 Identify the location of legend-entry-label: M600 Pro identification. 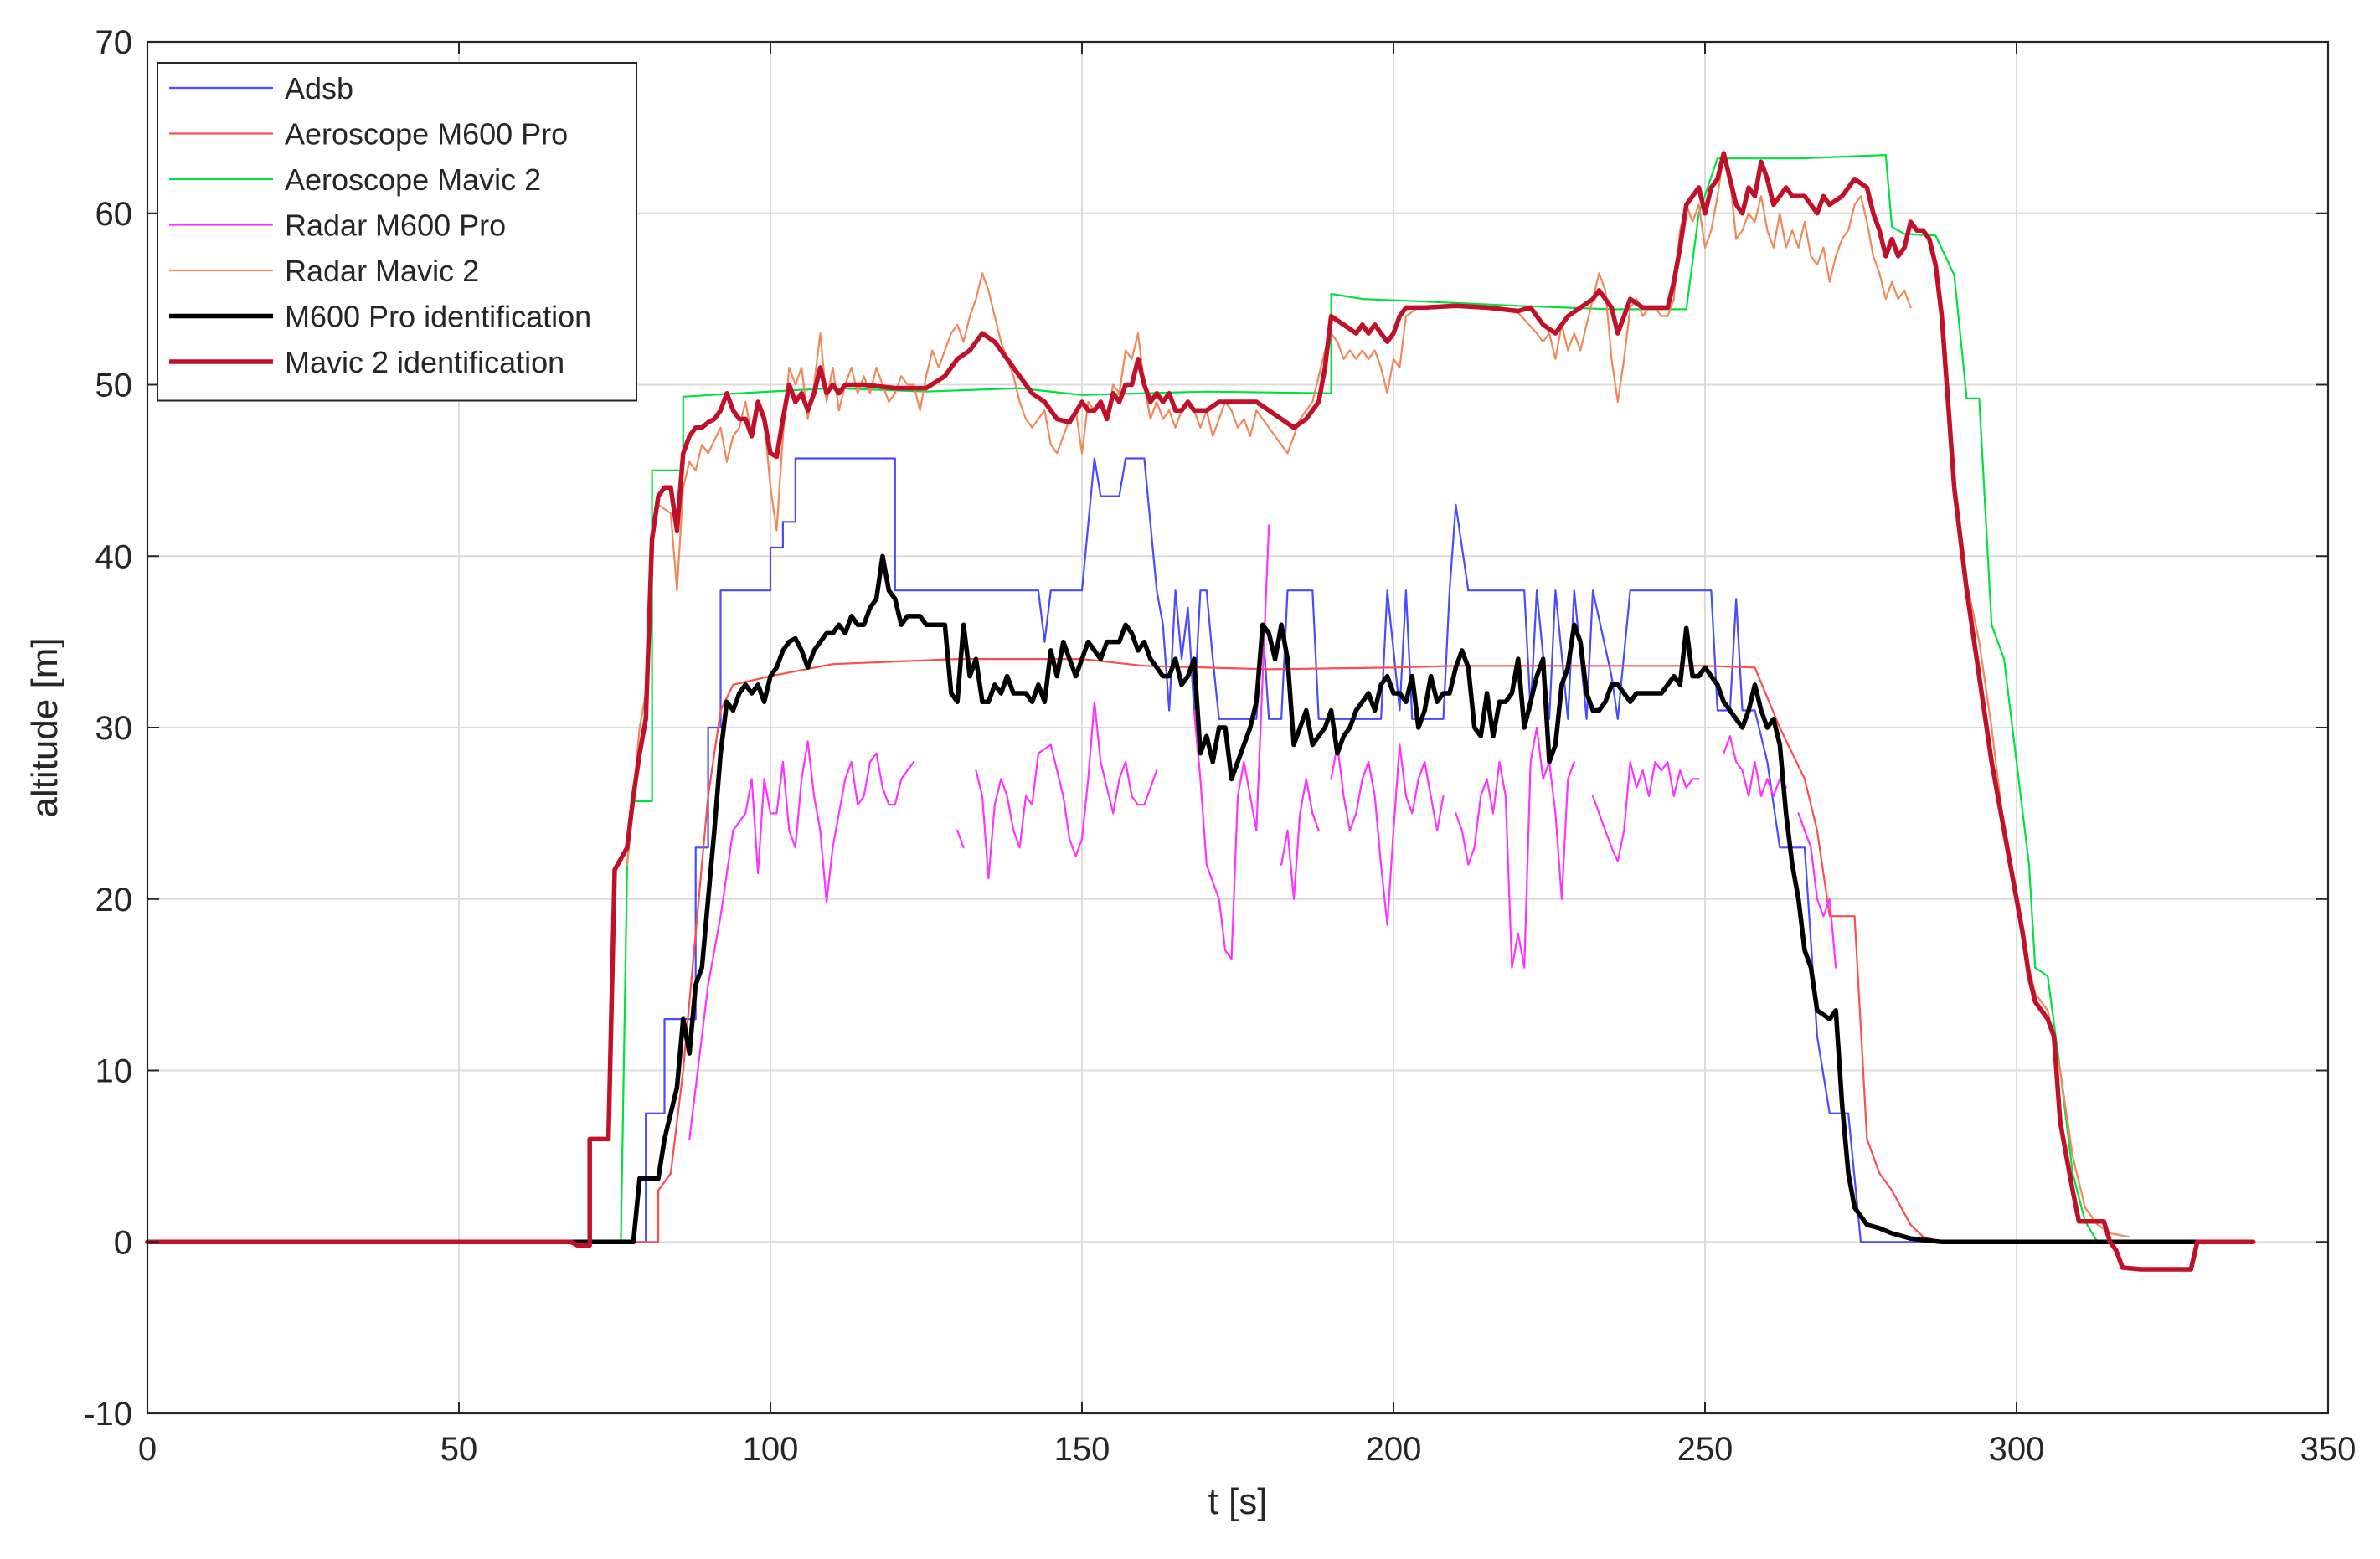
(438, 317).